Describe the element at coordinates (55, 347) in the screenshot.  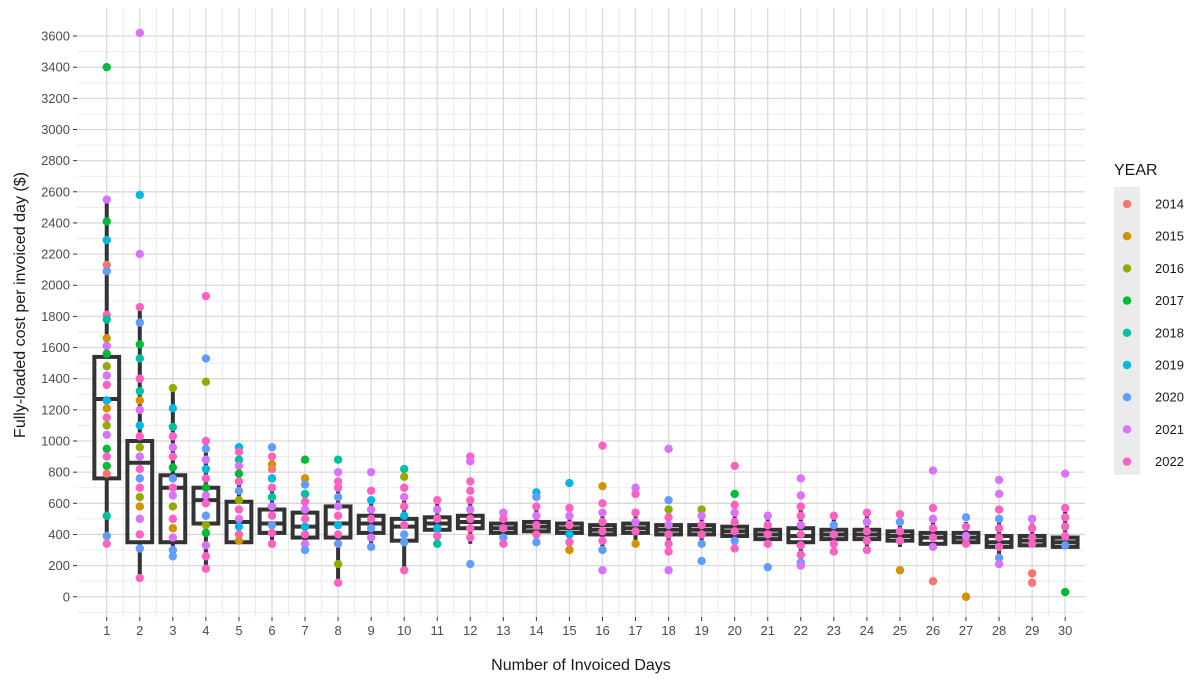
I see `y-tick-label: 1600` at that location.